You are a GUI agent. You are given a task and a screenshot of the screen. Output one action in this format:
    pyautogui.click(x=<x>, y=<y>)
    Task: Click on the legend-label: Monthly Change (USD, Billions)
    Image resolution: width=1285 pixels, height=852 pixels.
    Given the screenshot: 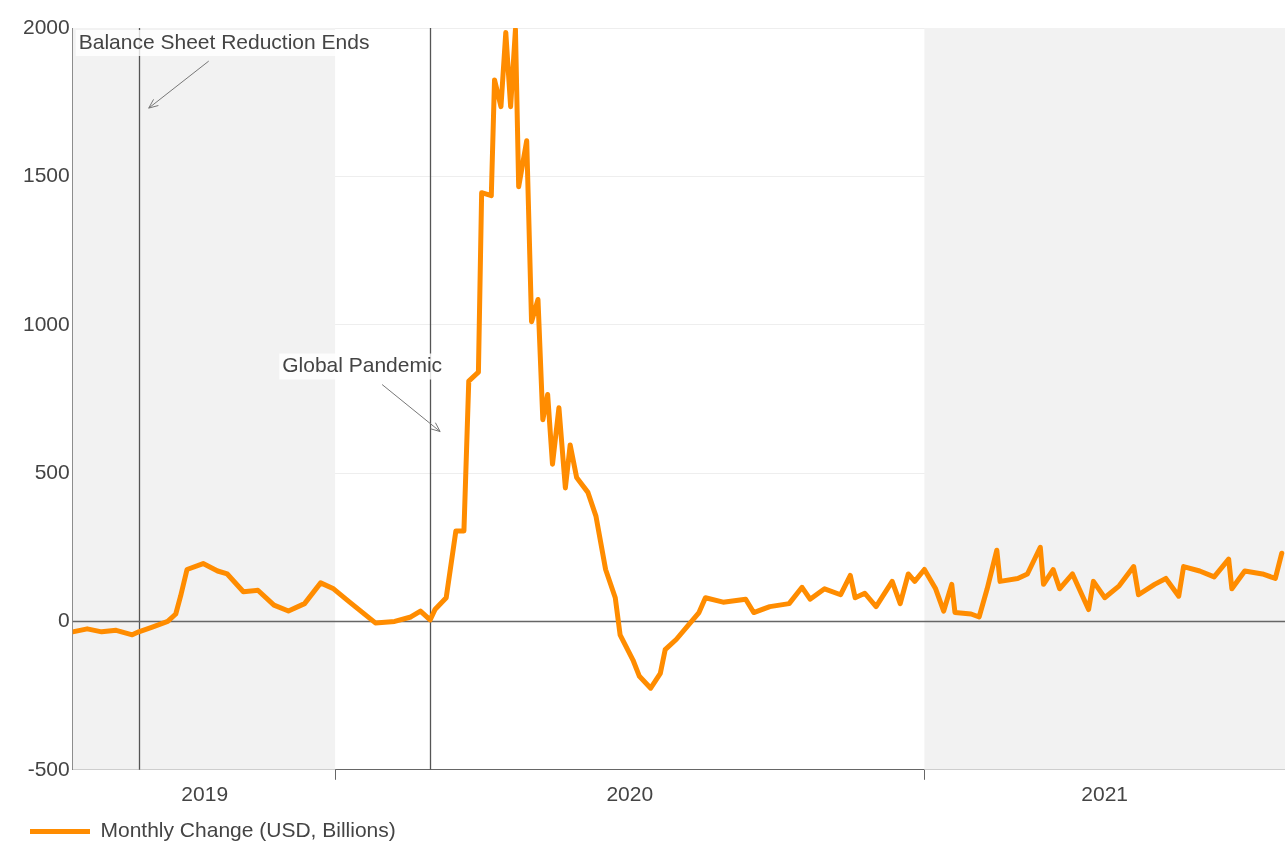 What is the action you would take?
    pyautogui.click(x=248, y=830)
    